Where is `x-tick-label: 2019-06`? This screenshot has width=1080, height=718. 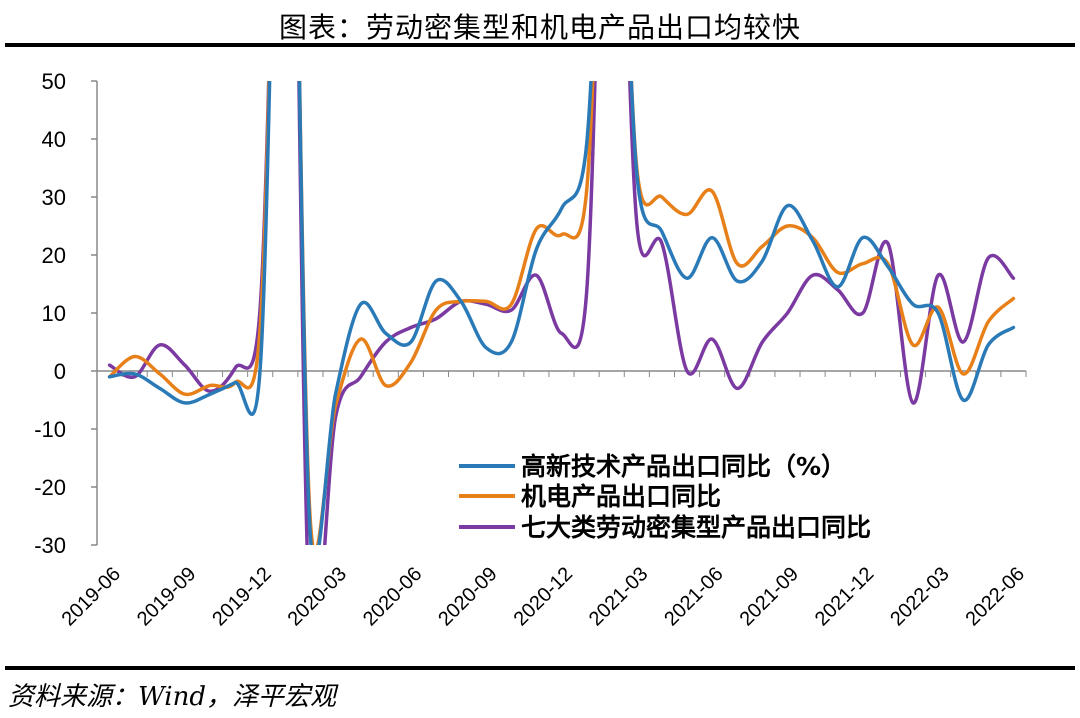 x-tick-label: 2019-06 is located at coordinates (91, 596).